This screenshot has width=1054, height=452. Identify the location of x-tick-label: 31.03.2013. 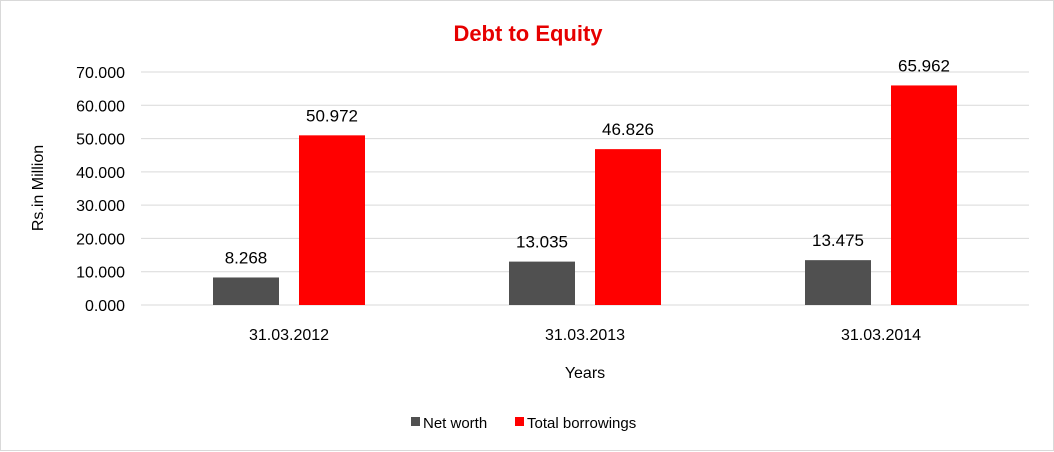
(585, 335).